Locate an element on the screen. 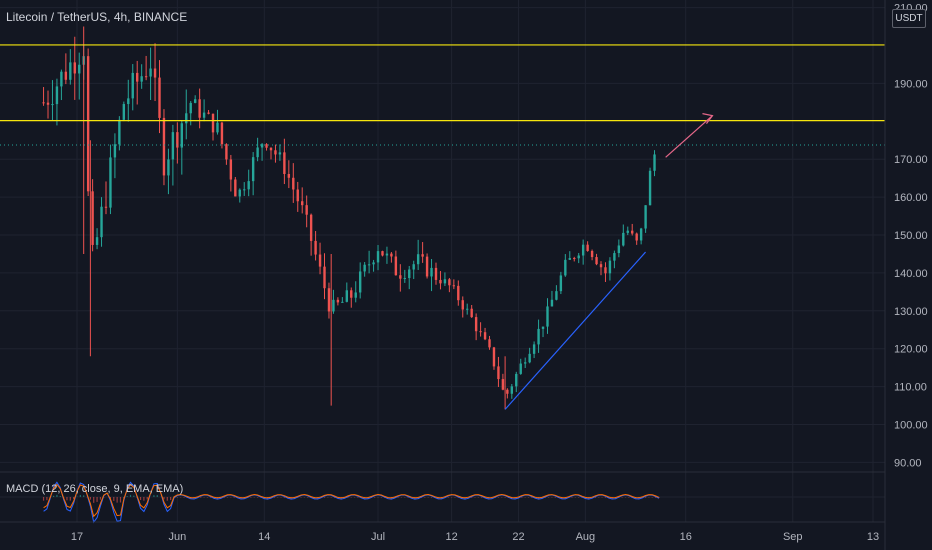  x-tick-label: Jun is located at coordinates (177, 537).